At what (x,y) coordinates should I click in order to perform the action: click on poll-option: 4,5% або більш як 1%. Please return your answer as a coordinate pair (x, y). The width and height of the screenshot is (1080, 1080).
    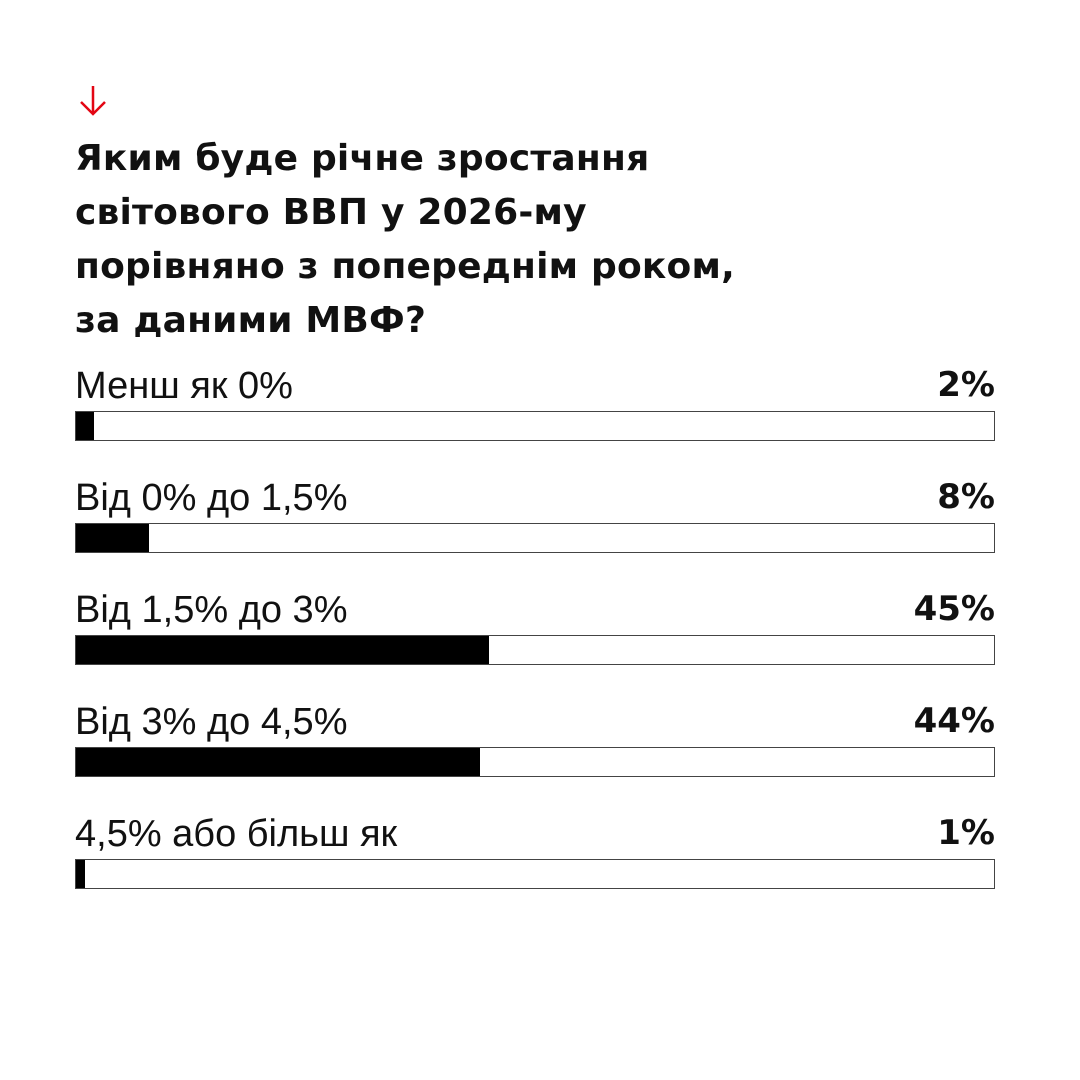
    Looking at the image, I should click on (535, 858).